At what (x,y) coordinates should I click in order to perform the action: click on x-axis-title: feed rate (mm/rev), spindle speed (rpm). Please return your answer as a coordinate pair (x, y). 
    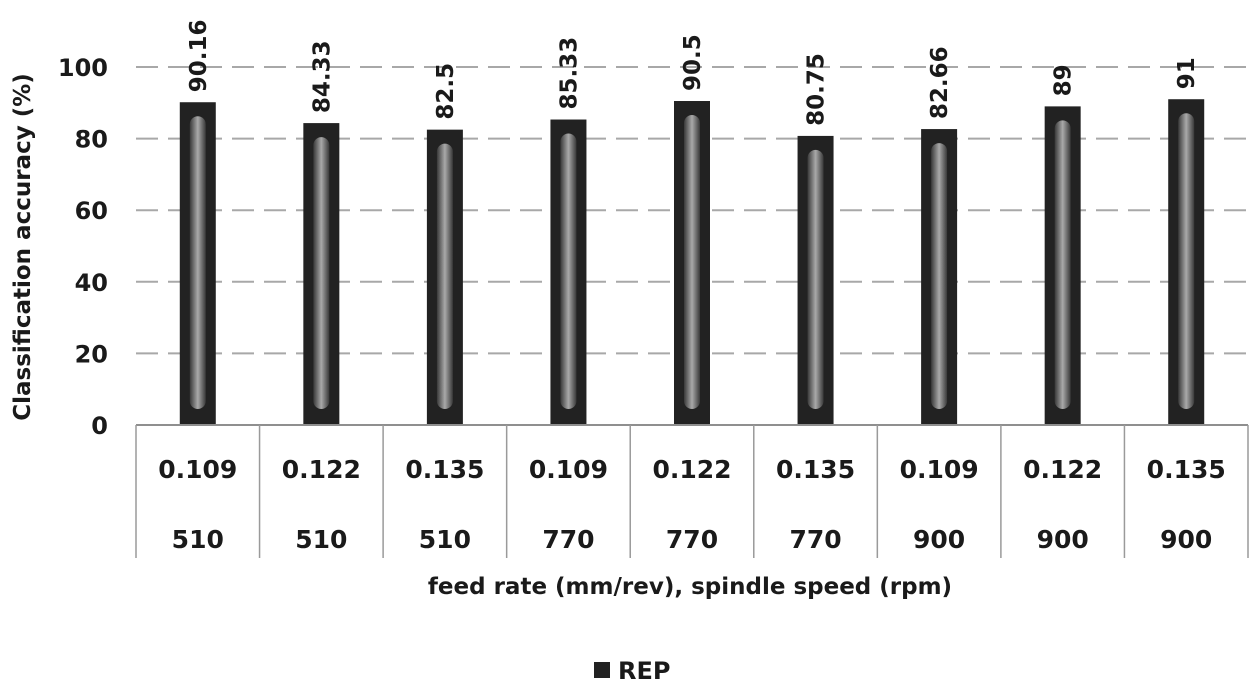
    Looking at the image, I should click on (690, 587).